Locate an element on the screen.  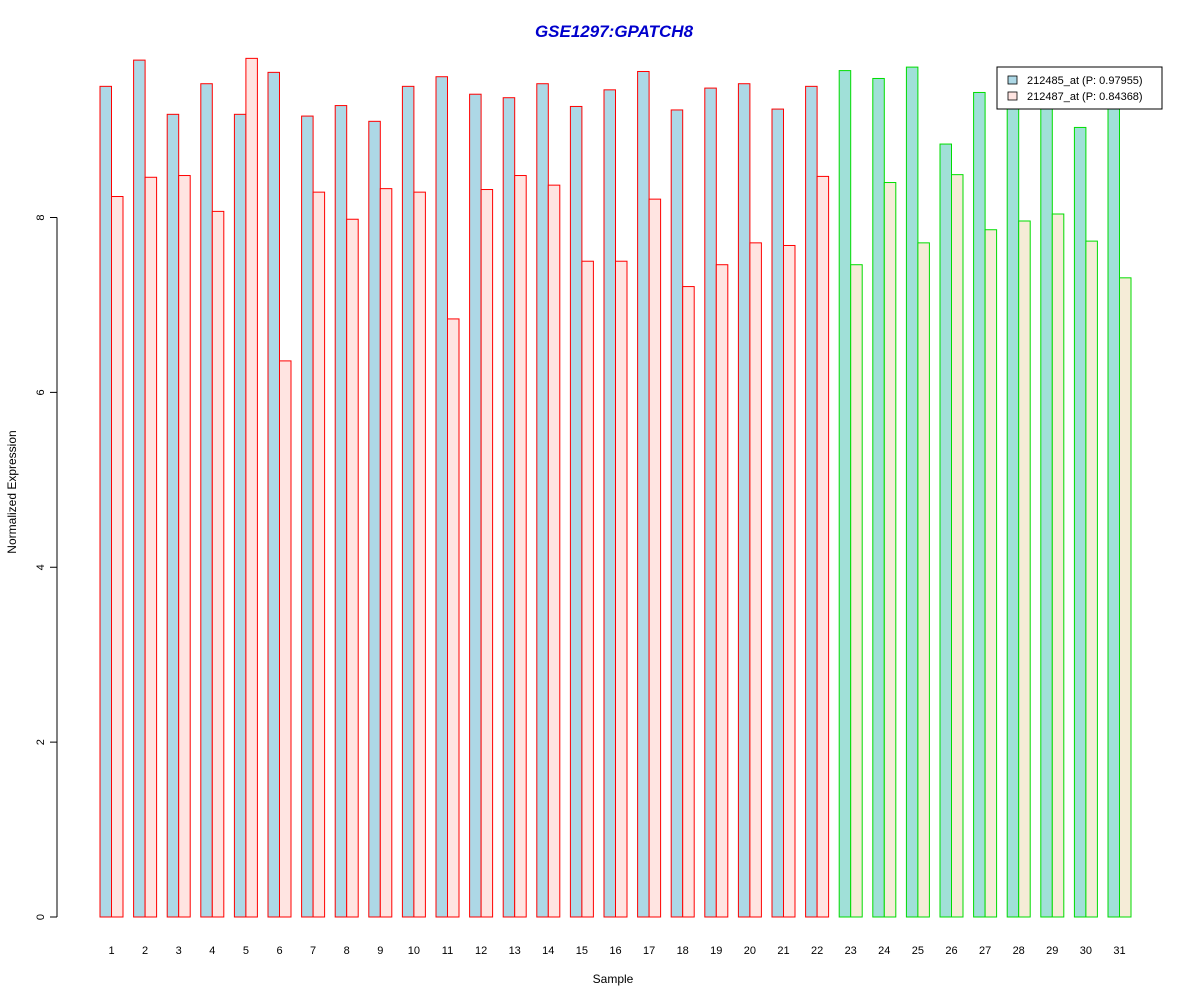
x-tick-label: 6 is located at coordinates (279, 951).